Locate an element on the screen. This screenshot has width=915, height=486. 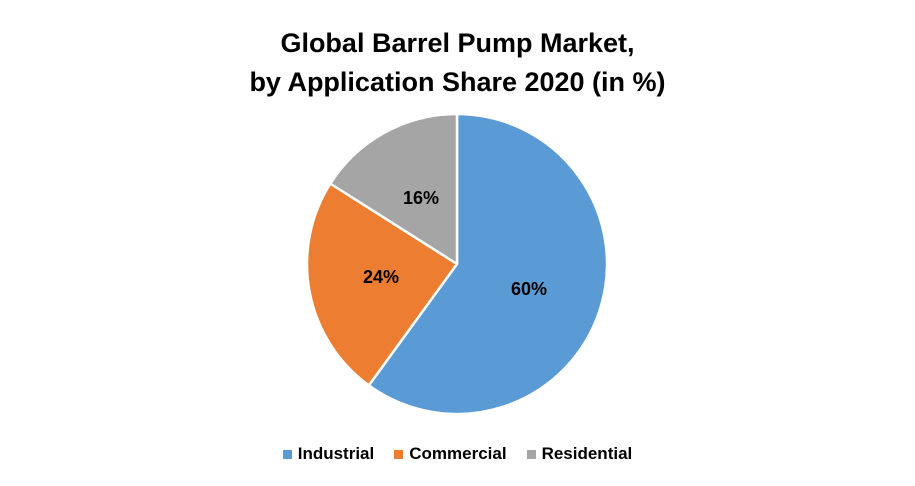
legend-label: Industrial is located at coordinates (336, 453).